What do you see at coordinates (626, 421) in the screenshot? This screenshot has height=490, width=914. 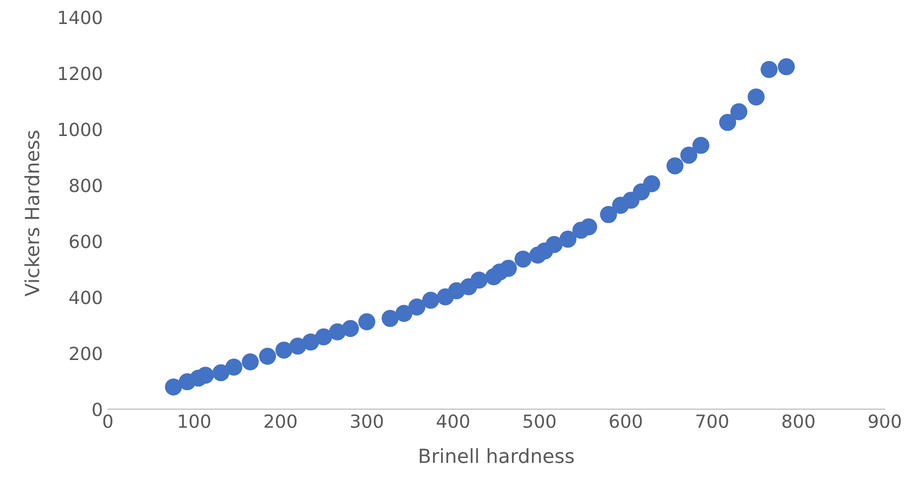 I see `x-tick-label: 600` at bounding box center [626, 421].